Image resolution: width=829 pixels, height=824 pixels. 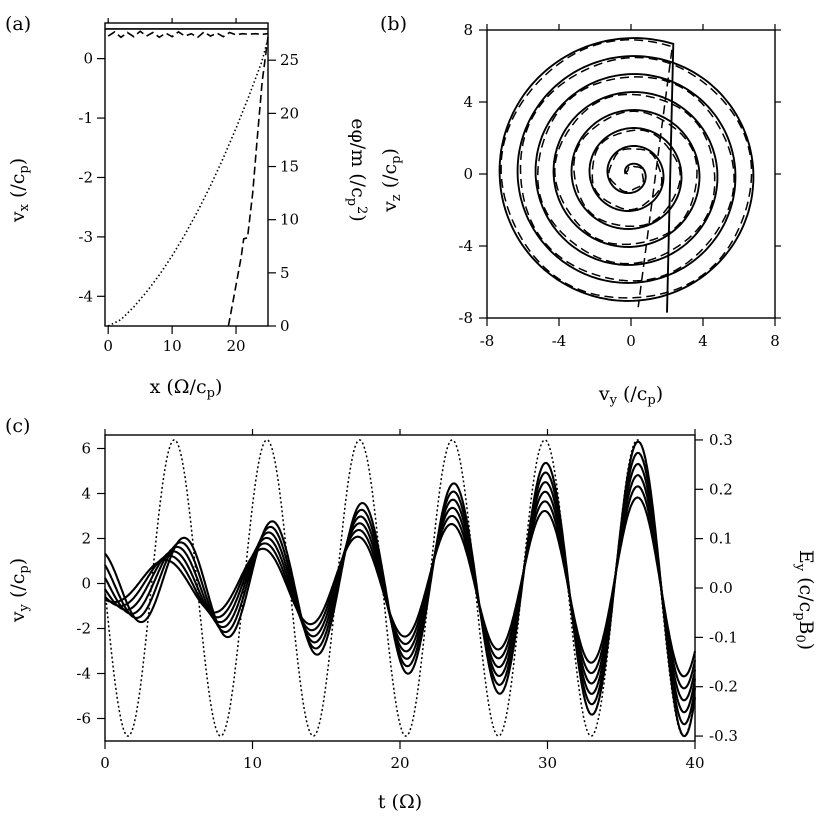 I want to click on panel-c-ytick-label: -6, so click(x=83, y=719).